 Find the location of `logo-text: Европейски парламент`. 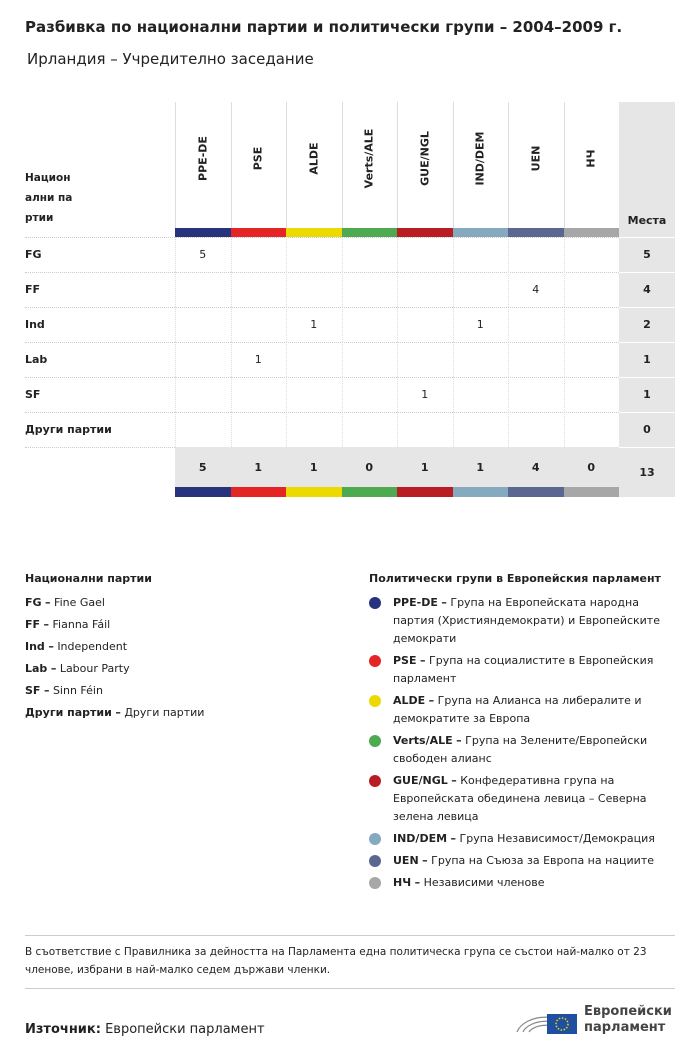

logo-text: Европейски парламент is located at coordinates (628, 1020).